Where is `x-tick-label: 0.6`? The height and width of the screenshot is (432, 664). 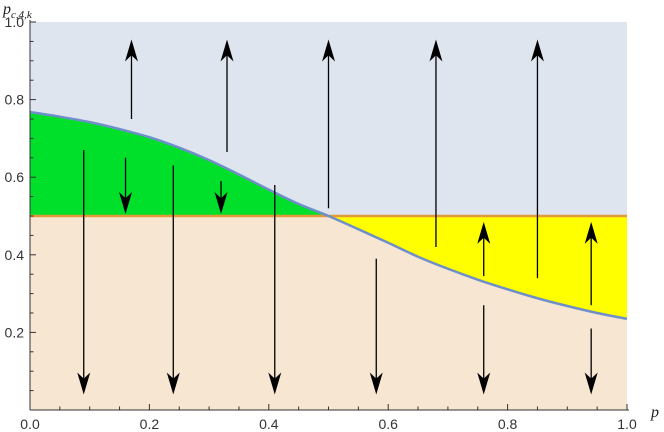
x-tick-label: 0.6 is located at coordinates (388, 424).